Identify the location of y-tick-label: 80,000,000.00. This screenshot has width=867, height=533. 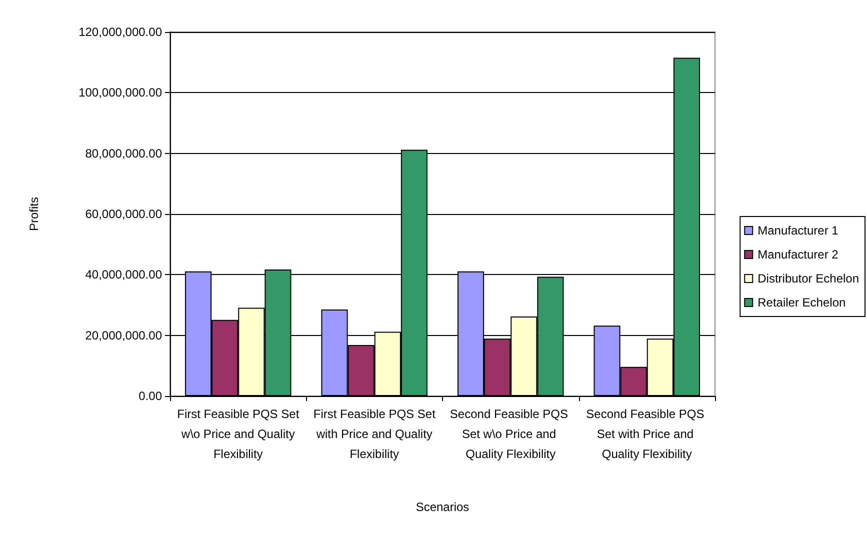
(123, 153).